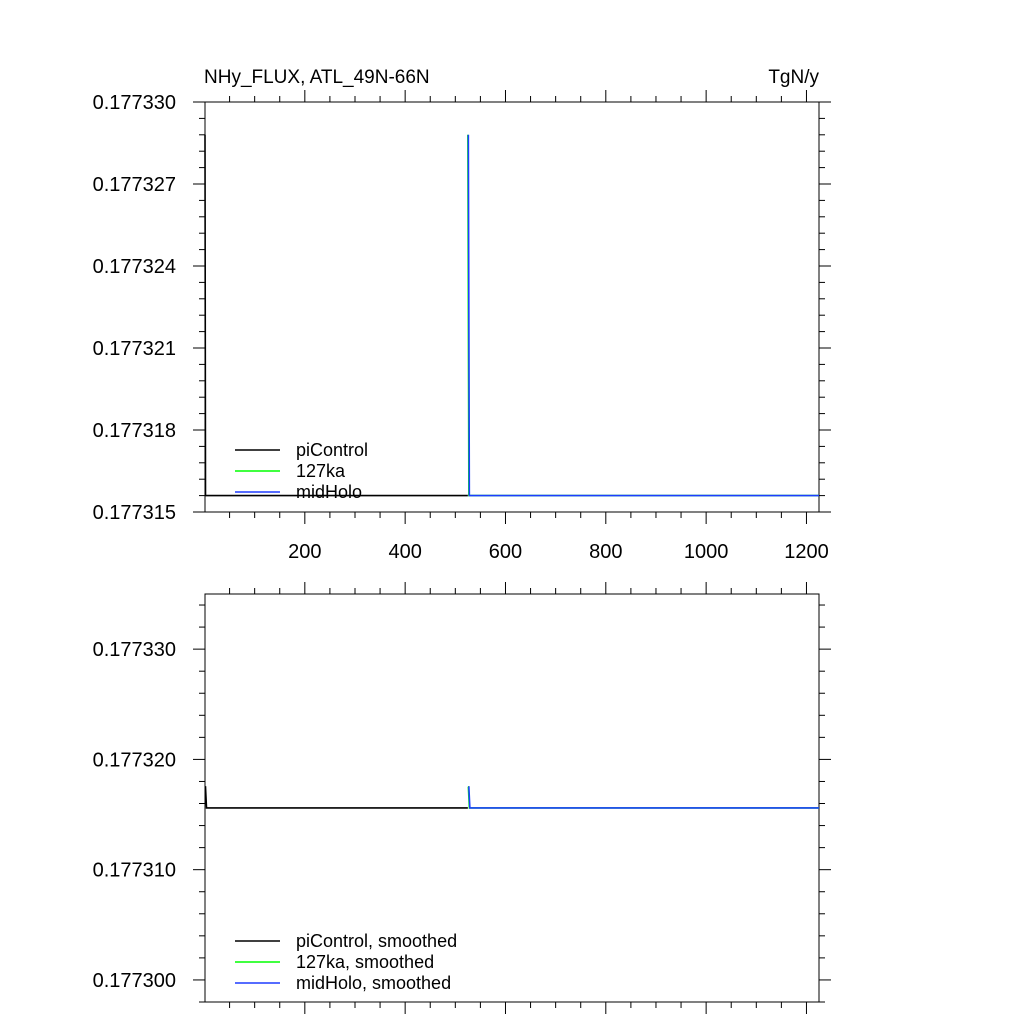  I want to click on legend-label: piControl, so click(332, 450).